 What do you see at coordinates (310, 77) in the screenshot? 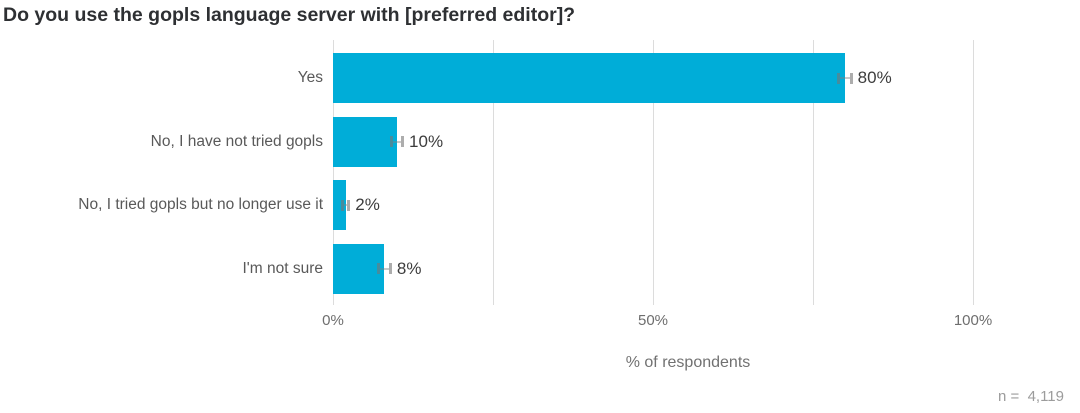
I see `category-label: Yes` at bounding box center [310, 77].